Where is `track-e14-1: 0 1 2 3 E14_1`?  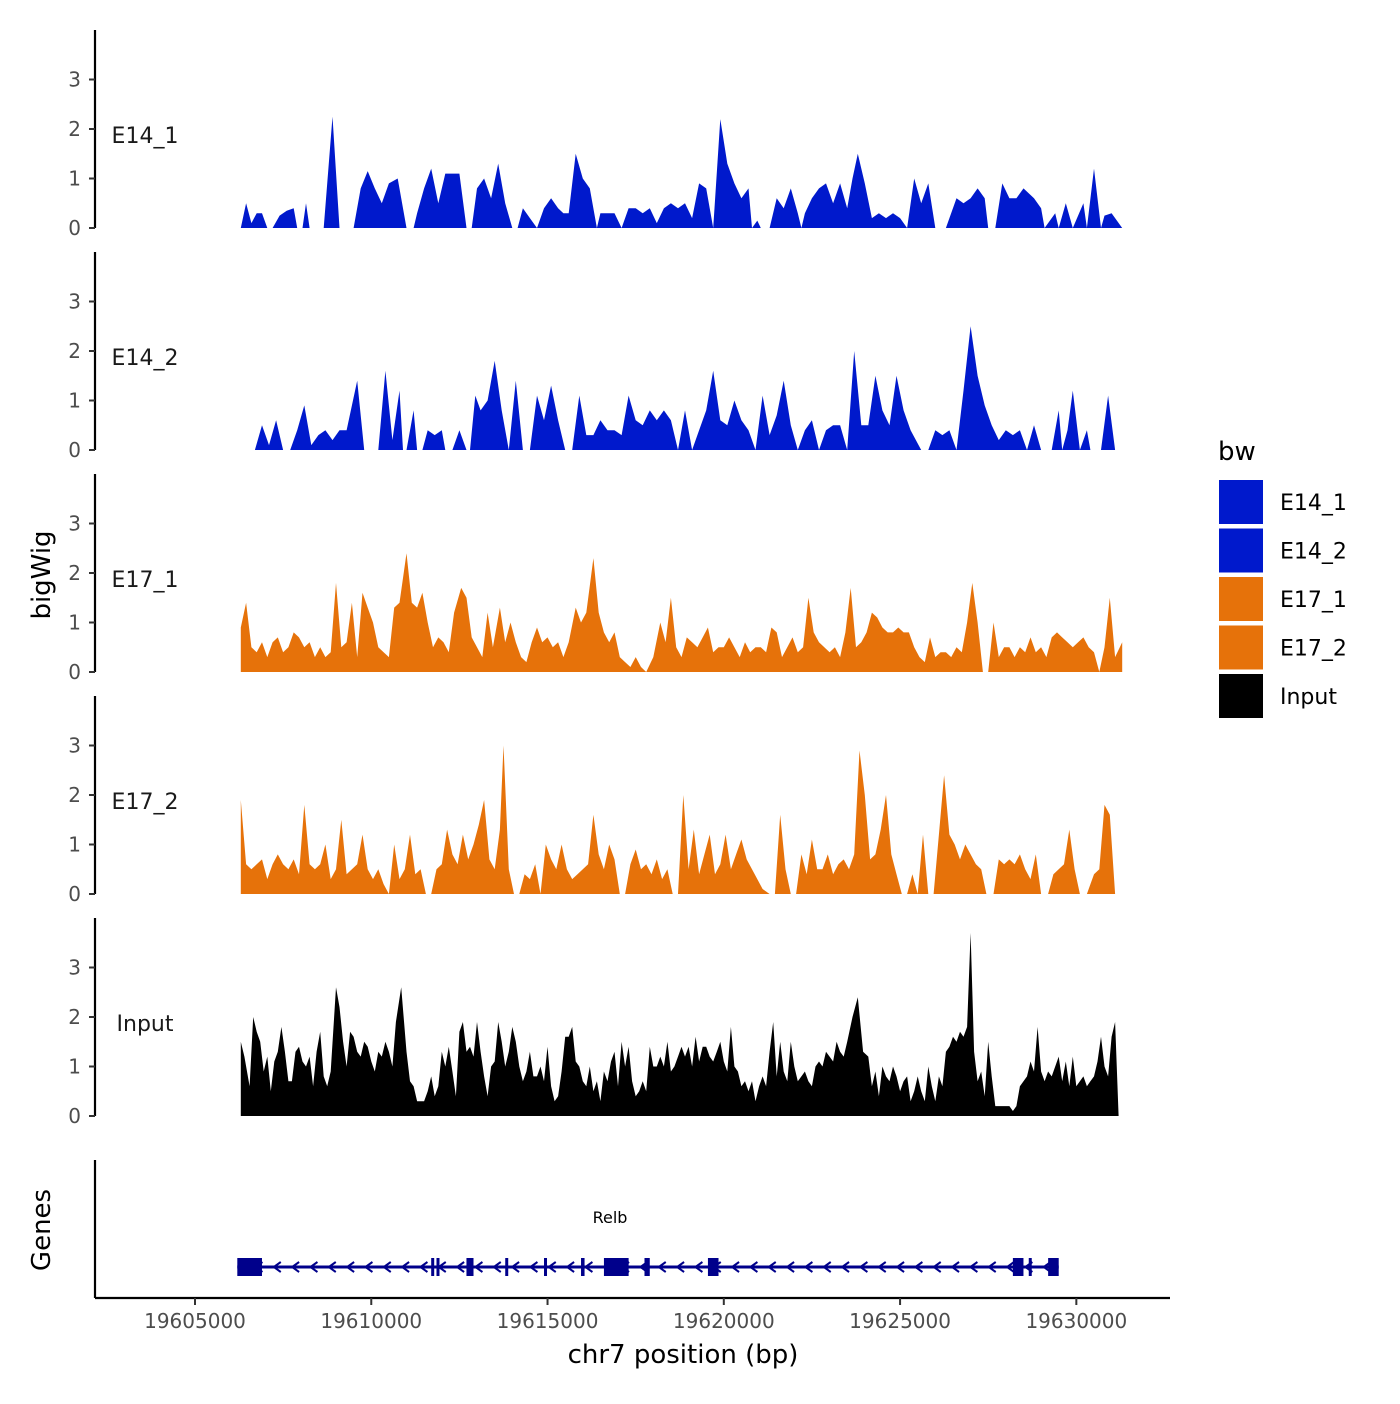
track-e14-1: 0 1 2 3 E14_1 is located at coordinates (595, 135).